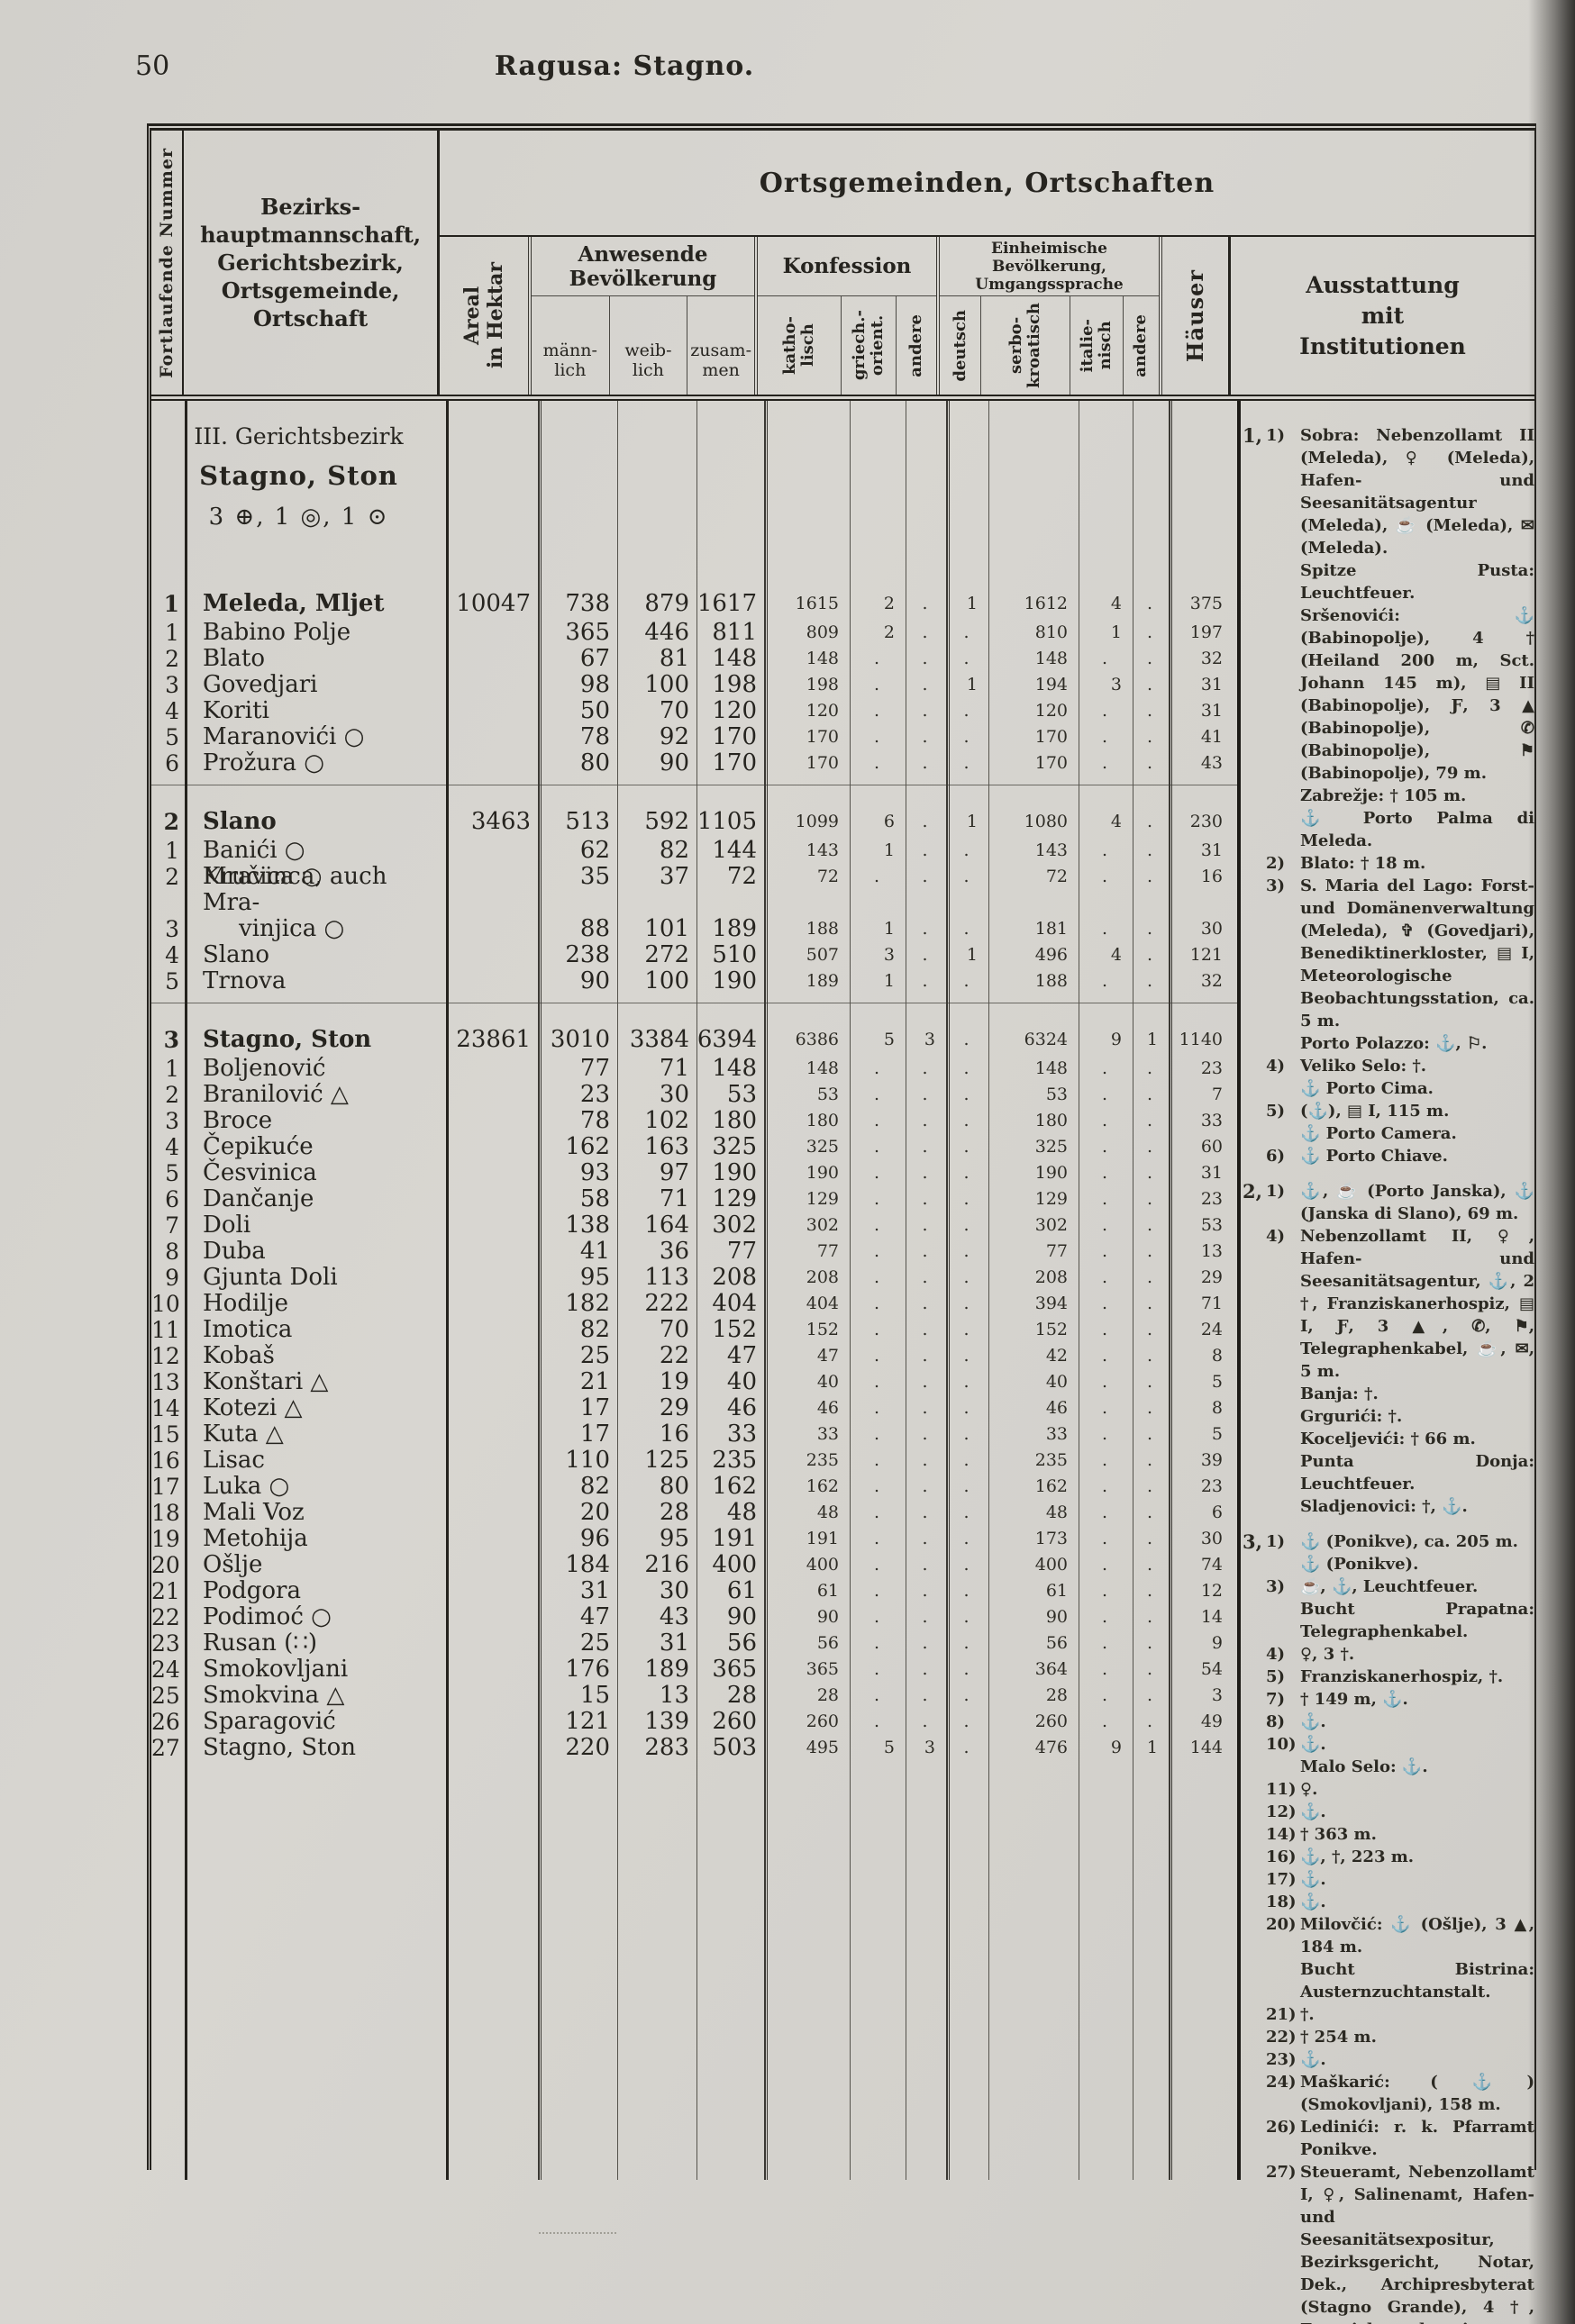 The height and width of the screenshot is (2324, 1575). Describe the element at coordinates (1391, 1879) in the screenshot. I see `annotation-item: 17) ⚓.` at that location.